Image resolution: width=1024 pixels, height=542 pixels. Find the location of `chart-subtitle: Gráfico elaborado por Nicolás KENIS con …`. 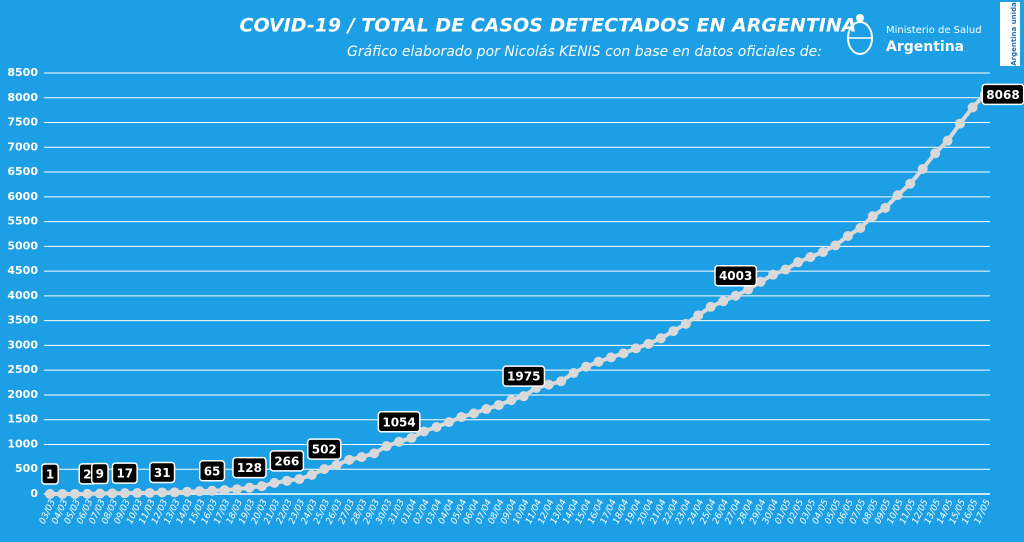

chart-subtitle: Gráfico elaborado por Nicolás KENIS con … is located at coordinates (584, 52).